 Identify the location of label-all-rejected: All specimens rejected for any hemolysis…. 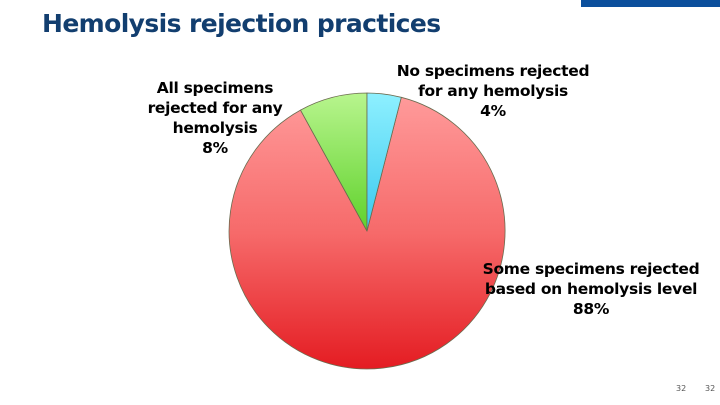
(215, 118).